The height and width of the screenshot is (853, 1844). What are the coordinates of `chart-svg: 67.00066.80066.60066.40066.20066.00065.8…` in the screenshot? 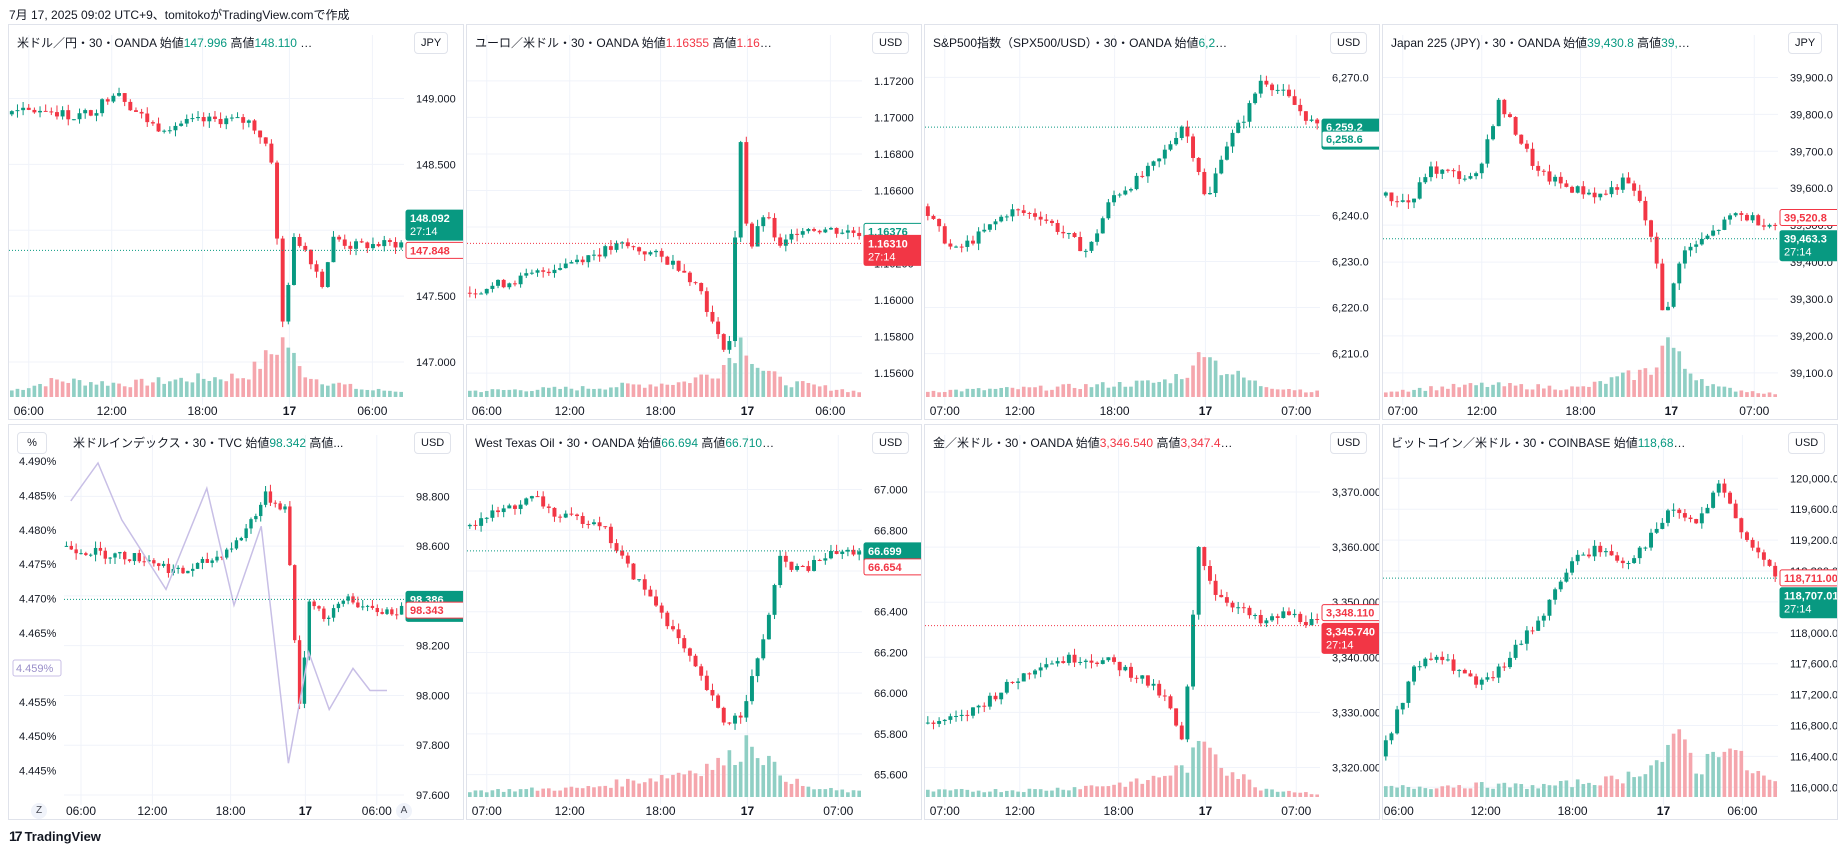 It's located at (694, 622).